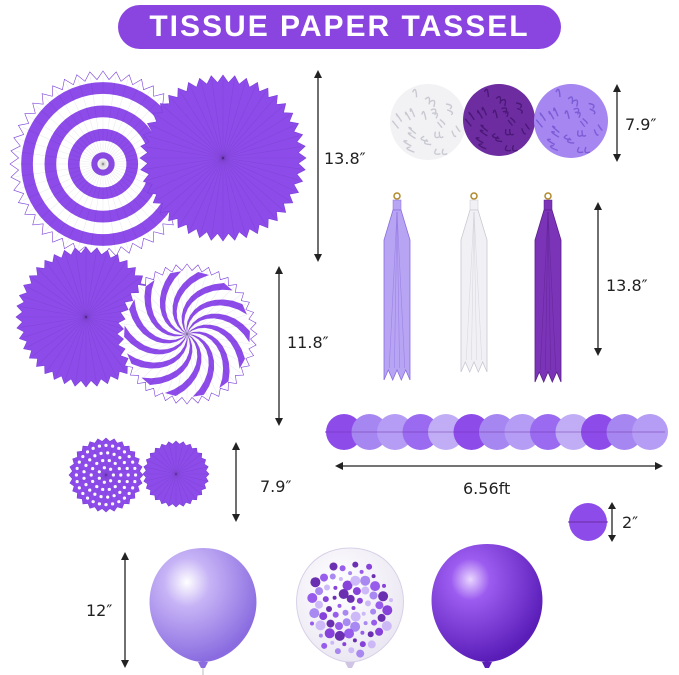 This screenshot has width=679, height=675. What do you see at coordinates (588, 522) in the screenshot?
I see `garland-circle-sample` at bounding box center [588, 522].